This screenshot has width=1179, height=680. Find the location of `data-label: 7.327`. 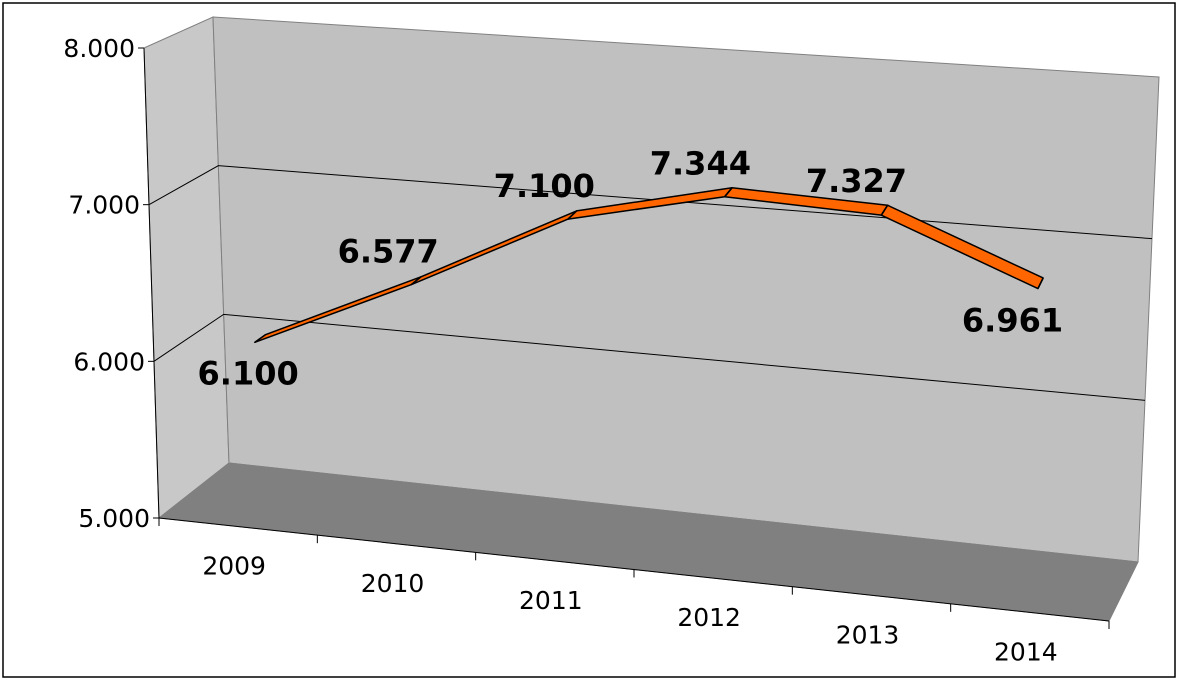

data-label: 7.327 is located at coordinates (856, 181).